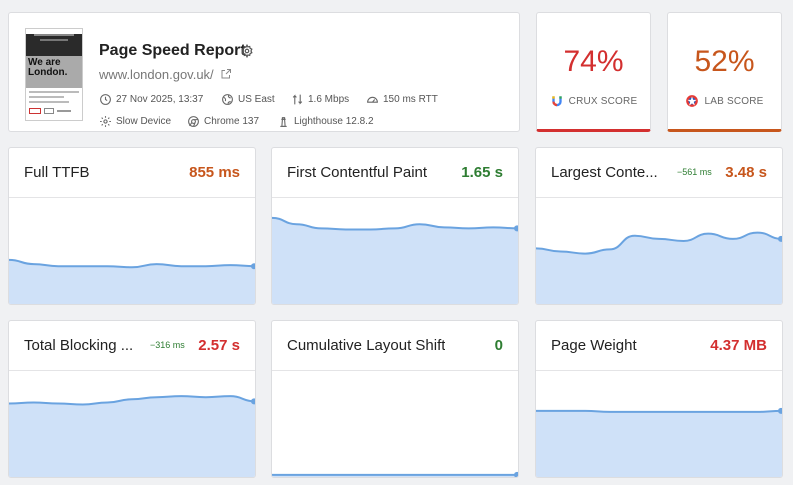 The image size is (793, 485). What do you see at coordinates (214, 172) in the screenshot?
I see `metric-value: 855 ms` at bounding box center [214, 172].